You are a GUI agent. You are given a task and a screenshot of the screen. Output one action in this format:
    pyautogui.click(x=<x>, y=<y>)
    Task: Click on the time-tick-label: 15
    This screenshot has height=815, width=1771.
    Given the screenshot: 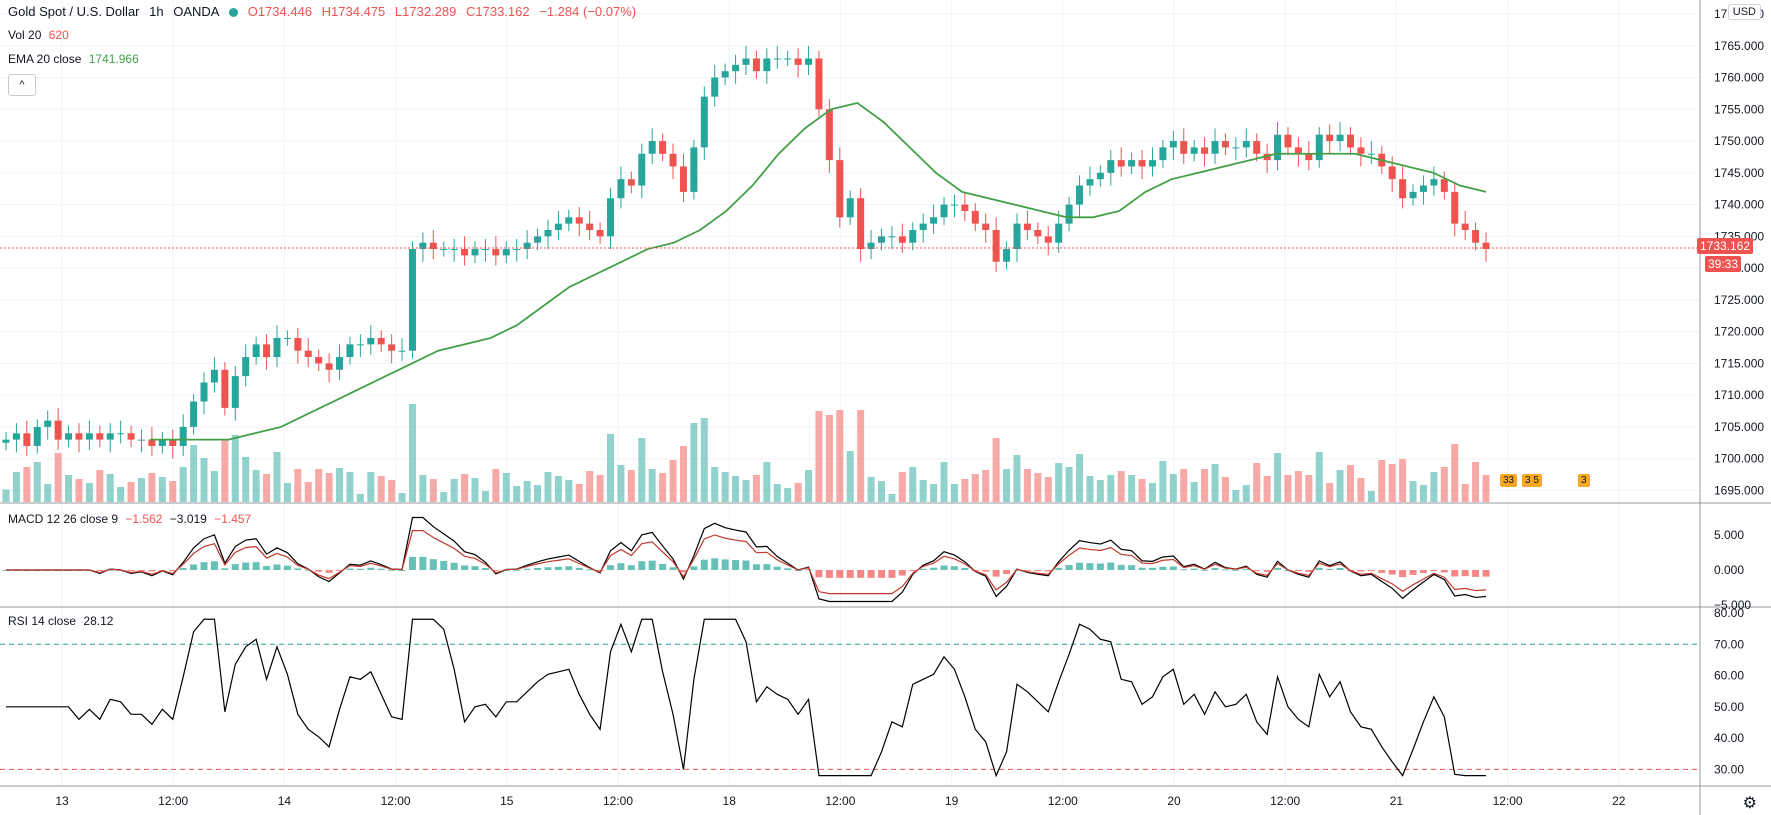 What is the action you would take?
    pyautogui.click(x=507, y=801)
    